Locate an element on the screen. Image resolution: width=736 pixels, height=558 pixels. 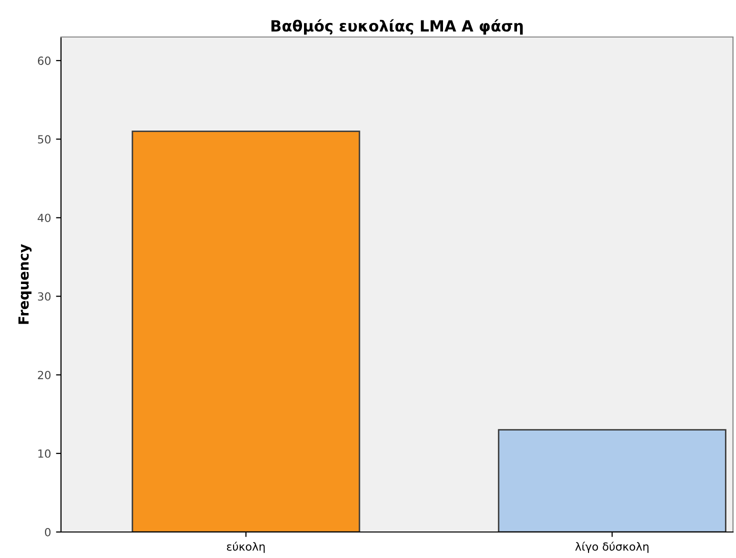
y-axis-title: Frequency is located at coordinates (25, 284).